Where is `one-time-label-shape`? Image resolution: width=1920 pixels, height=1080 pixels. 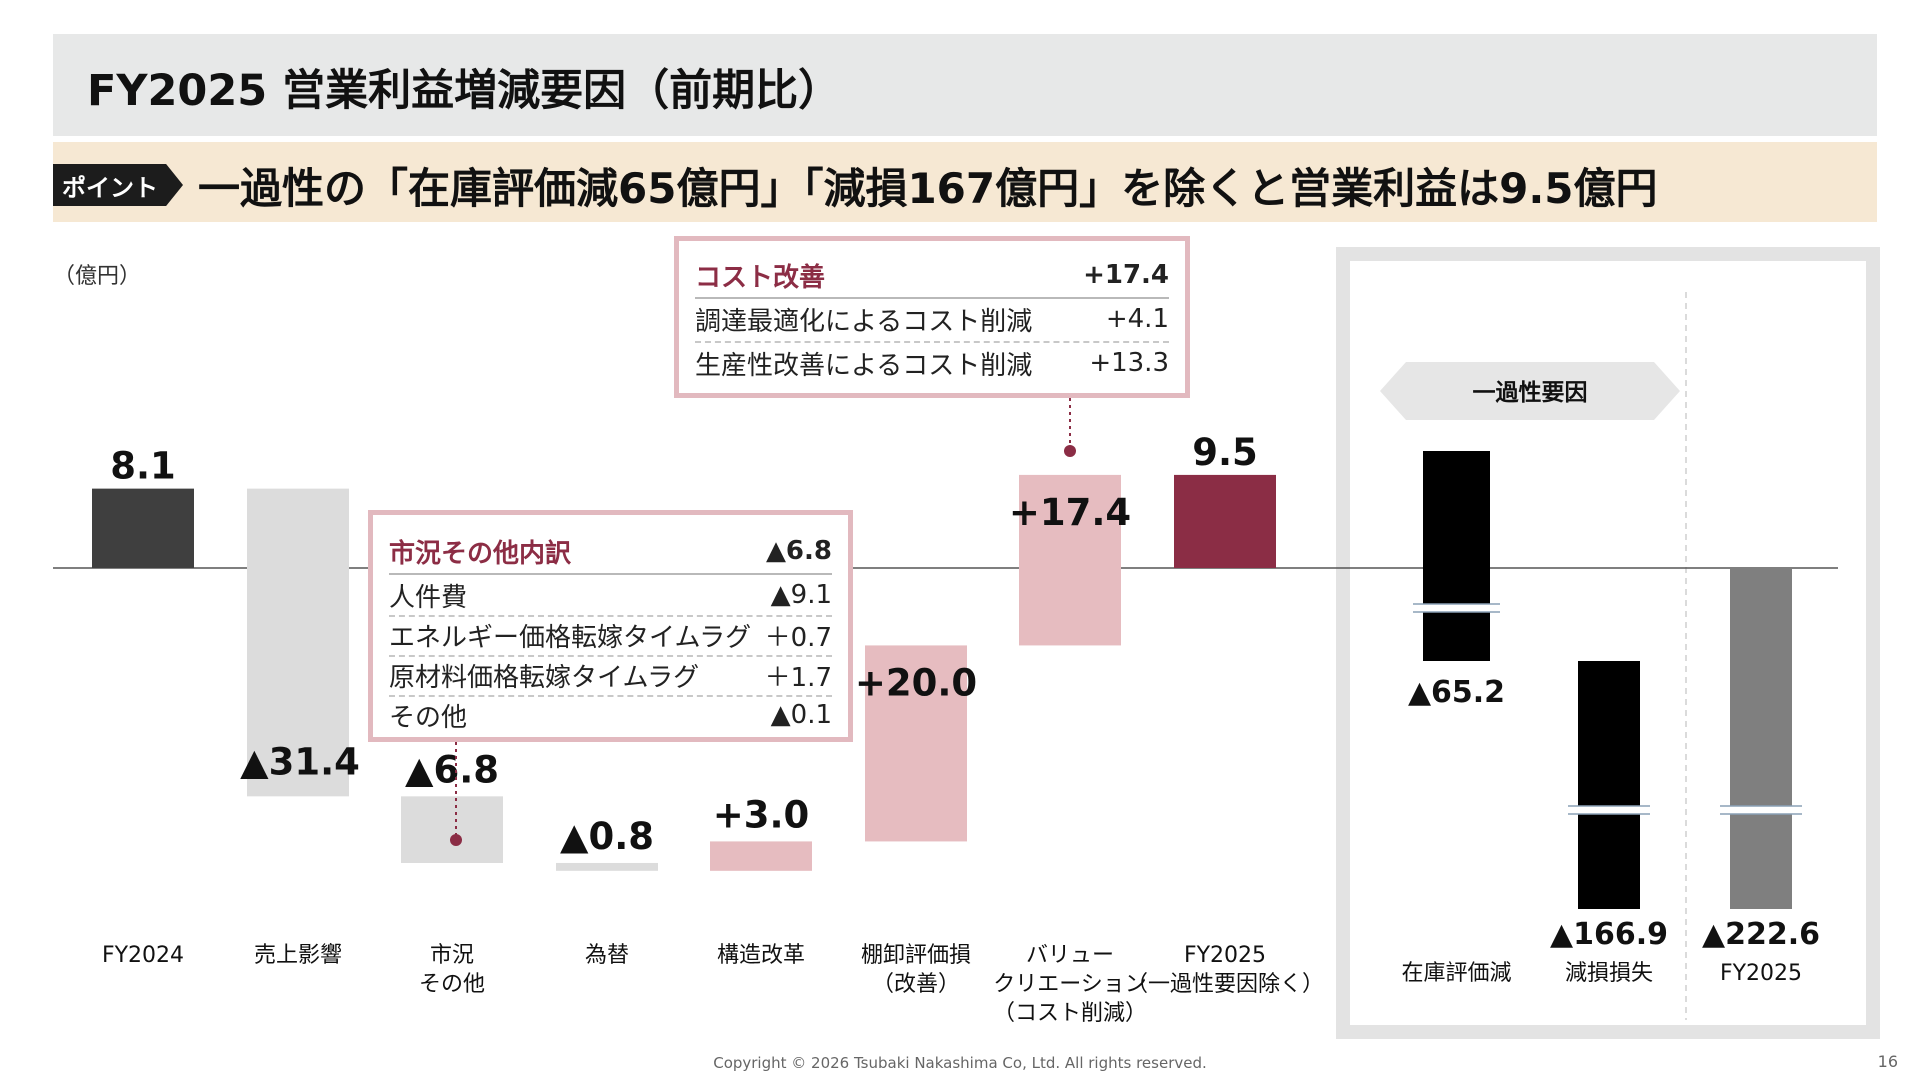 one-time-label-shape is located at coordinates (1530, 391).